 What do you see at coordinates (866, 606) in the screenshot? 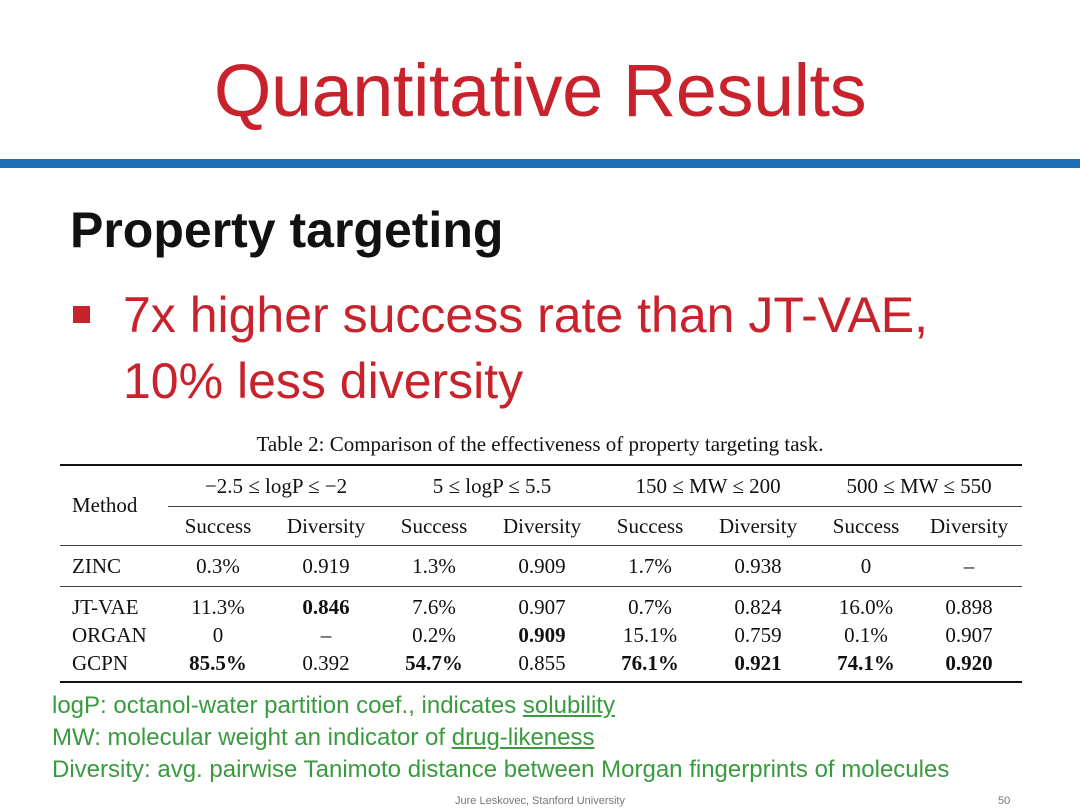
I see `value-cell: 16.0%` at bounding box center [866, 606].